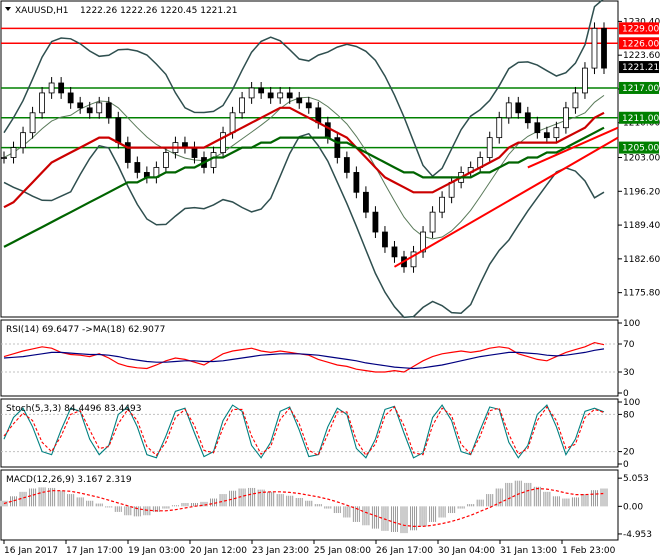 The height and width of the screenshot is (560, 660). Describe the element at coordinates (218, 551) in the screenshot. I see `x-tick-label: 20 Jan 12:00` at that location.